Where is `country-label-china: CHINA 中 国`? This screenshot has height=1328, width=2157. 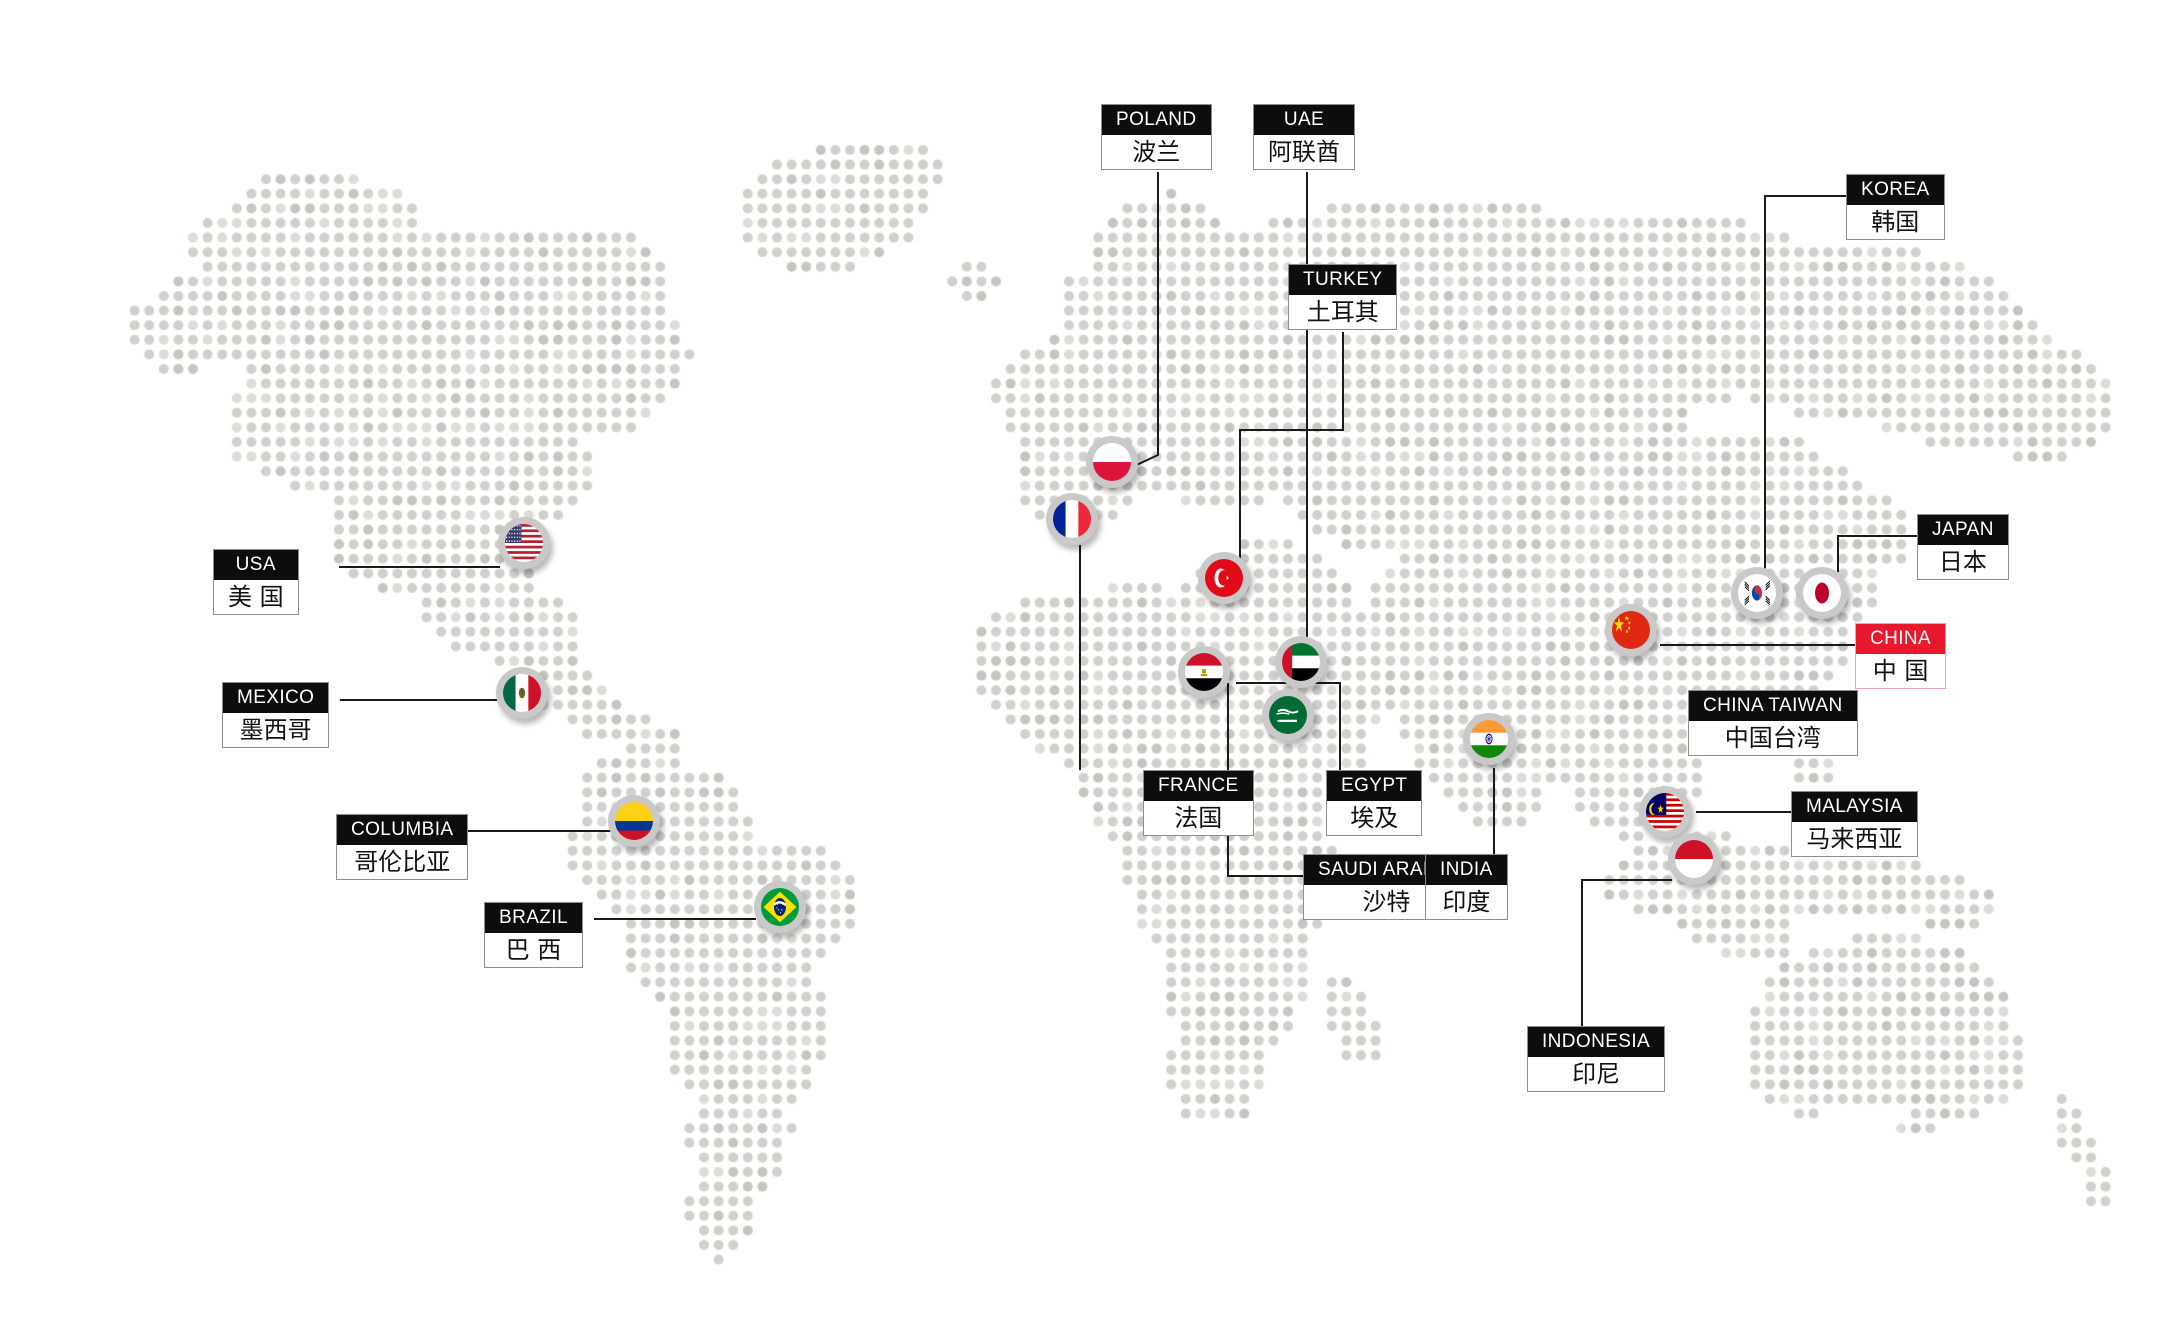
country-label-china: CHINA 中 国 is located at coordinates (1901, 656).